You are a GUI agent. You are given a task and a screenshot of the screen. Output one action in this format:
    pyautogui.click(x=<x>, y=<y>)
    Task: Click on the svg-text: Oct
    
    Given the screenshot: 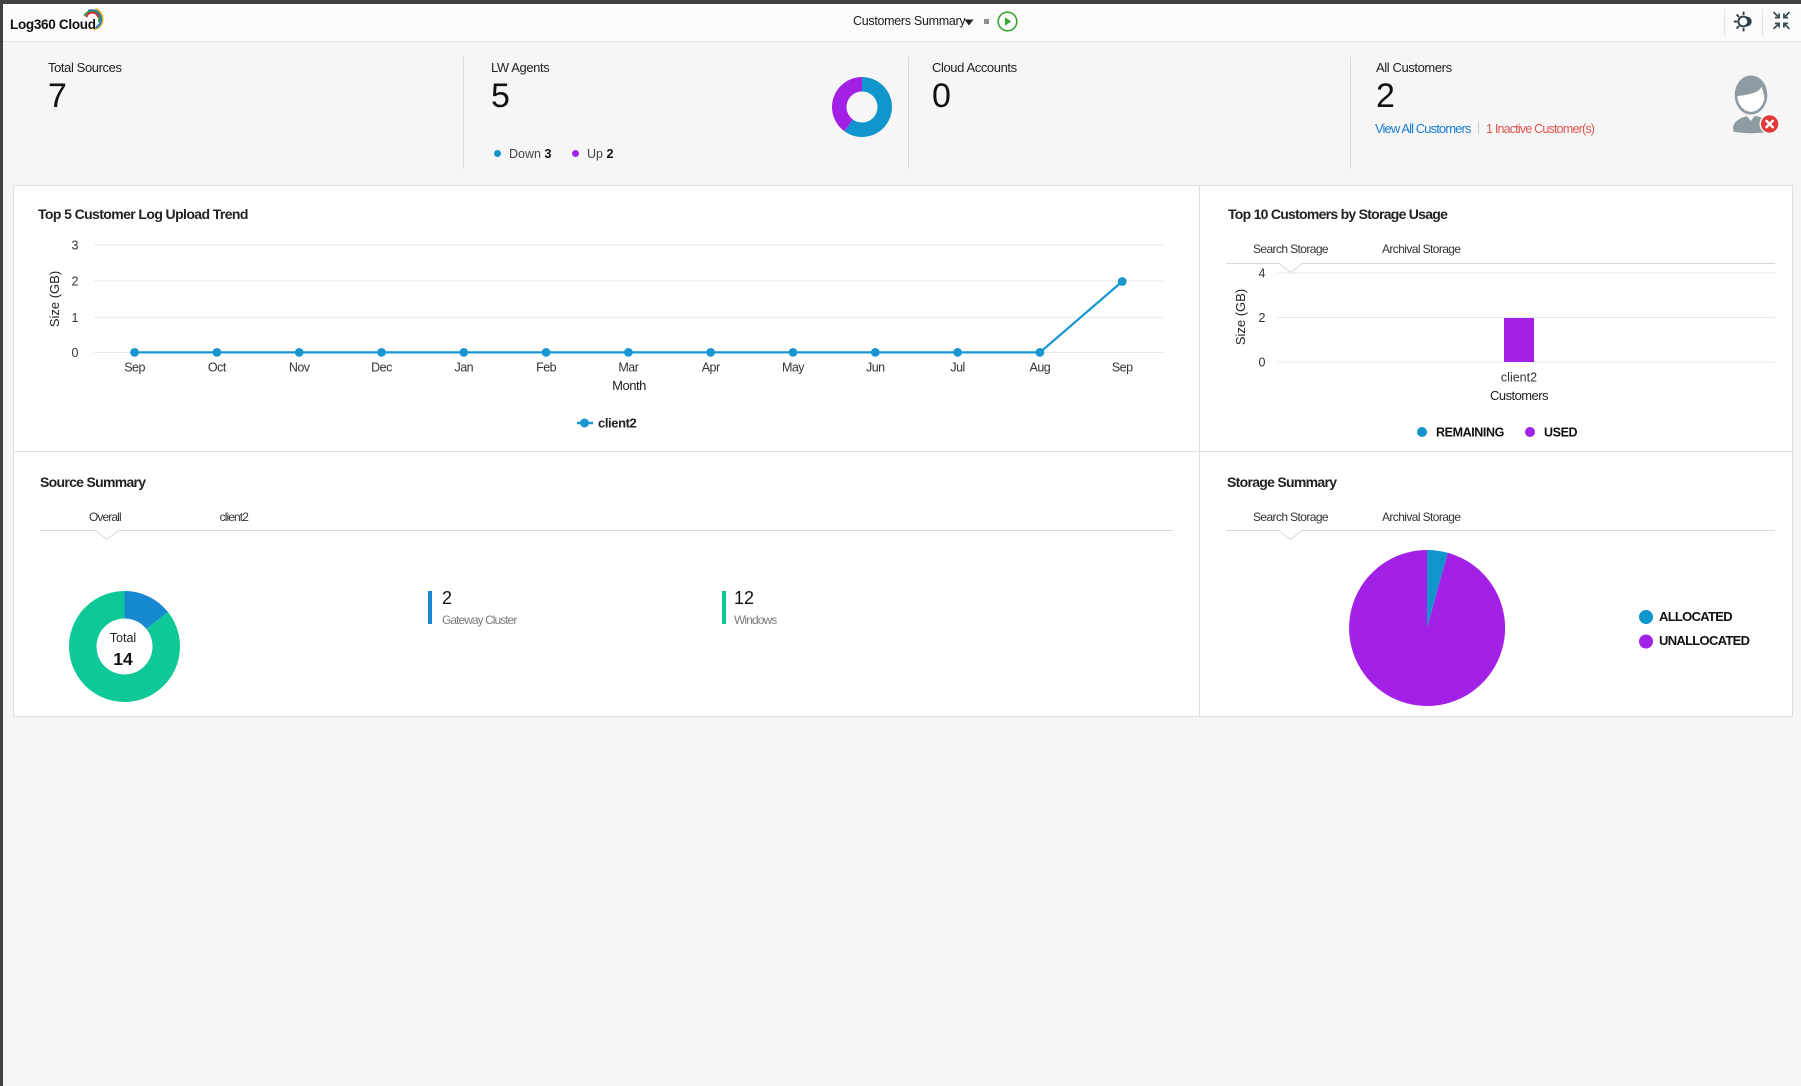 What is the action you would take?
    pyautogui.click(x=217, y=368)
    